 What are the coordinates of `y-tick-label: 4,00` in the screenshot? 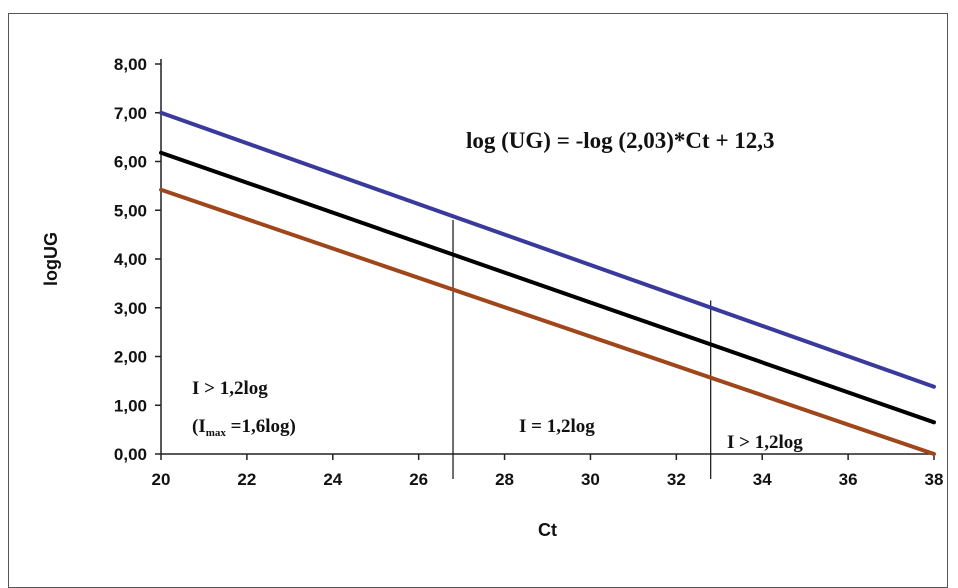 It's located at (130, 259).